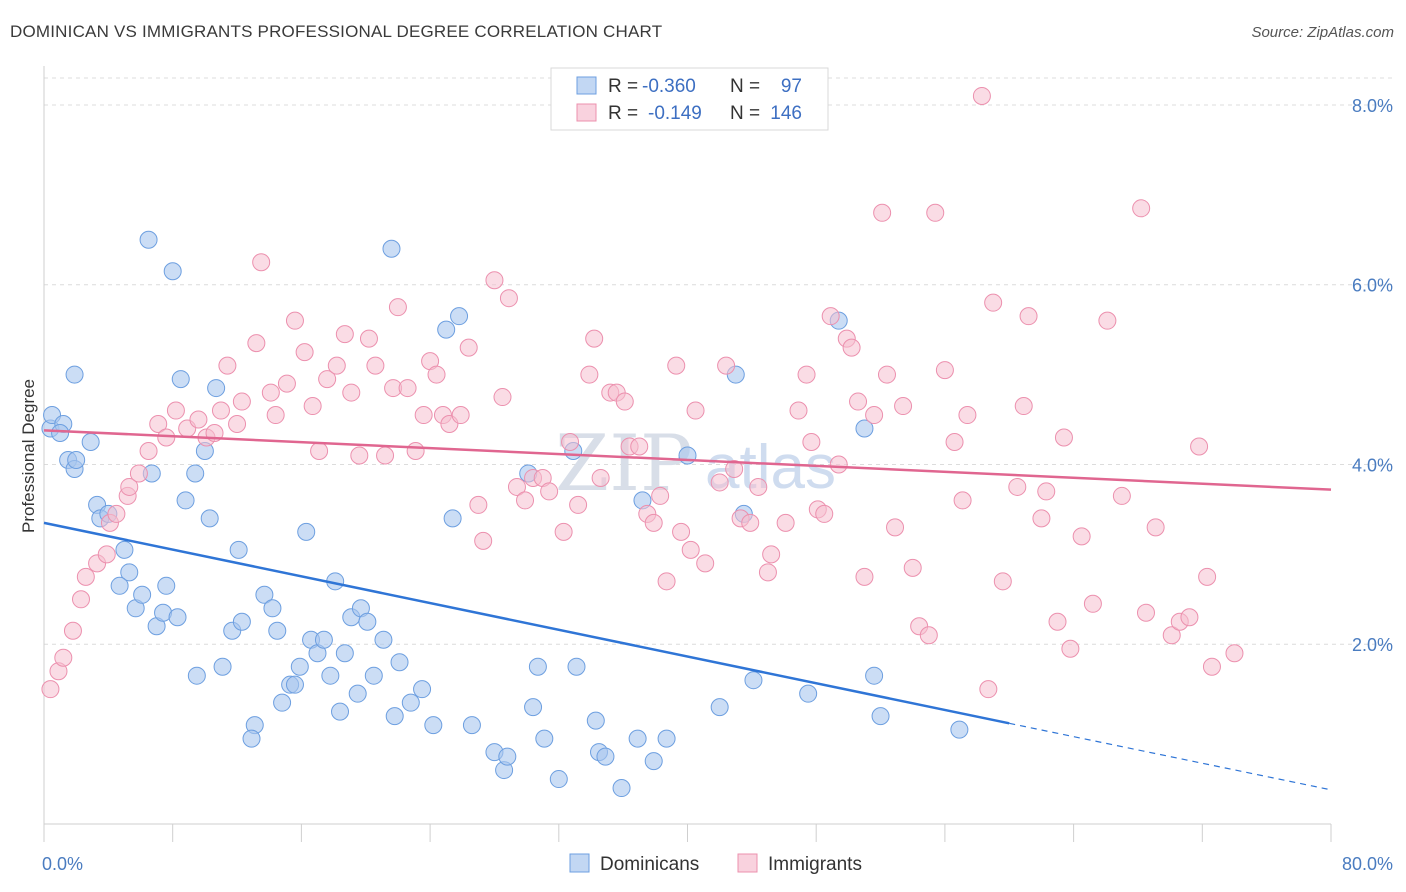  I want to click on chart-source: Source: ZipAtlas.com, so click(1322, 32).